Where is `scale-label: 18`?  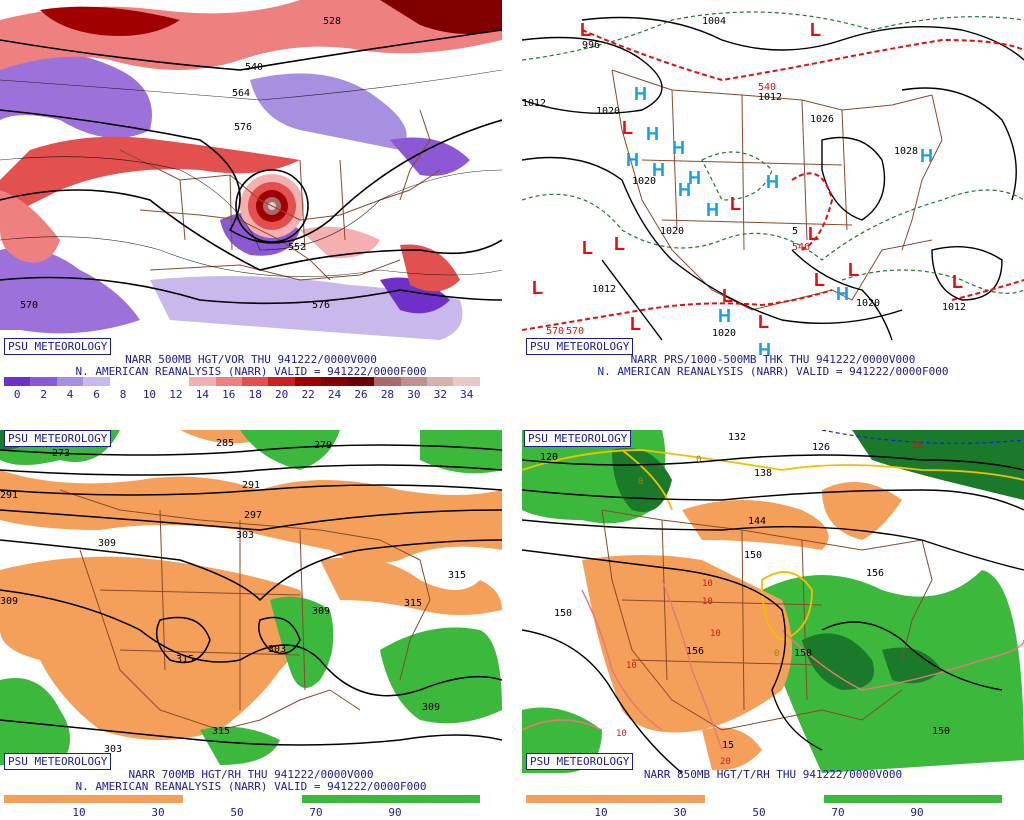 scale-label: 18 is located at coordinates (255, 394).